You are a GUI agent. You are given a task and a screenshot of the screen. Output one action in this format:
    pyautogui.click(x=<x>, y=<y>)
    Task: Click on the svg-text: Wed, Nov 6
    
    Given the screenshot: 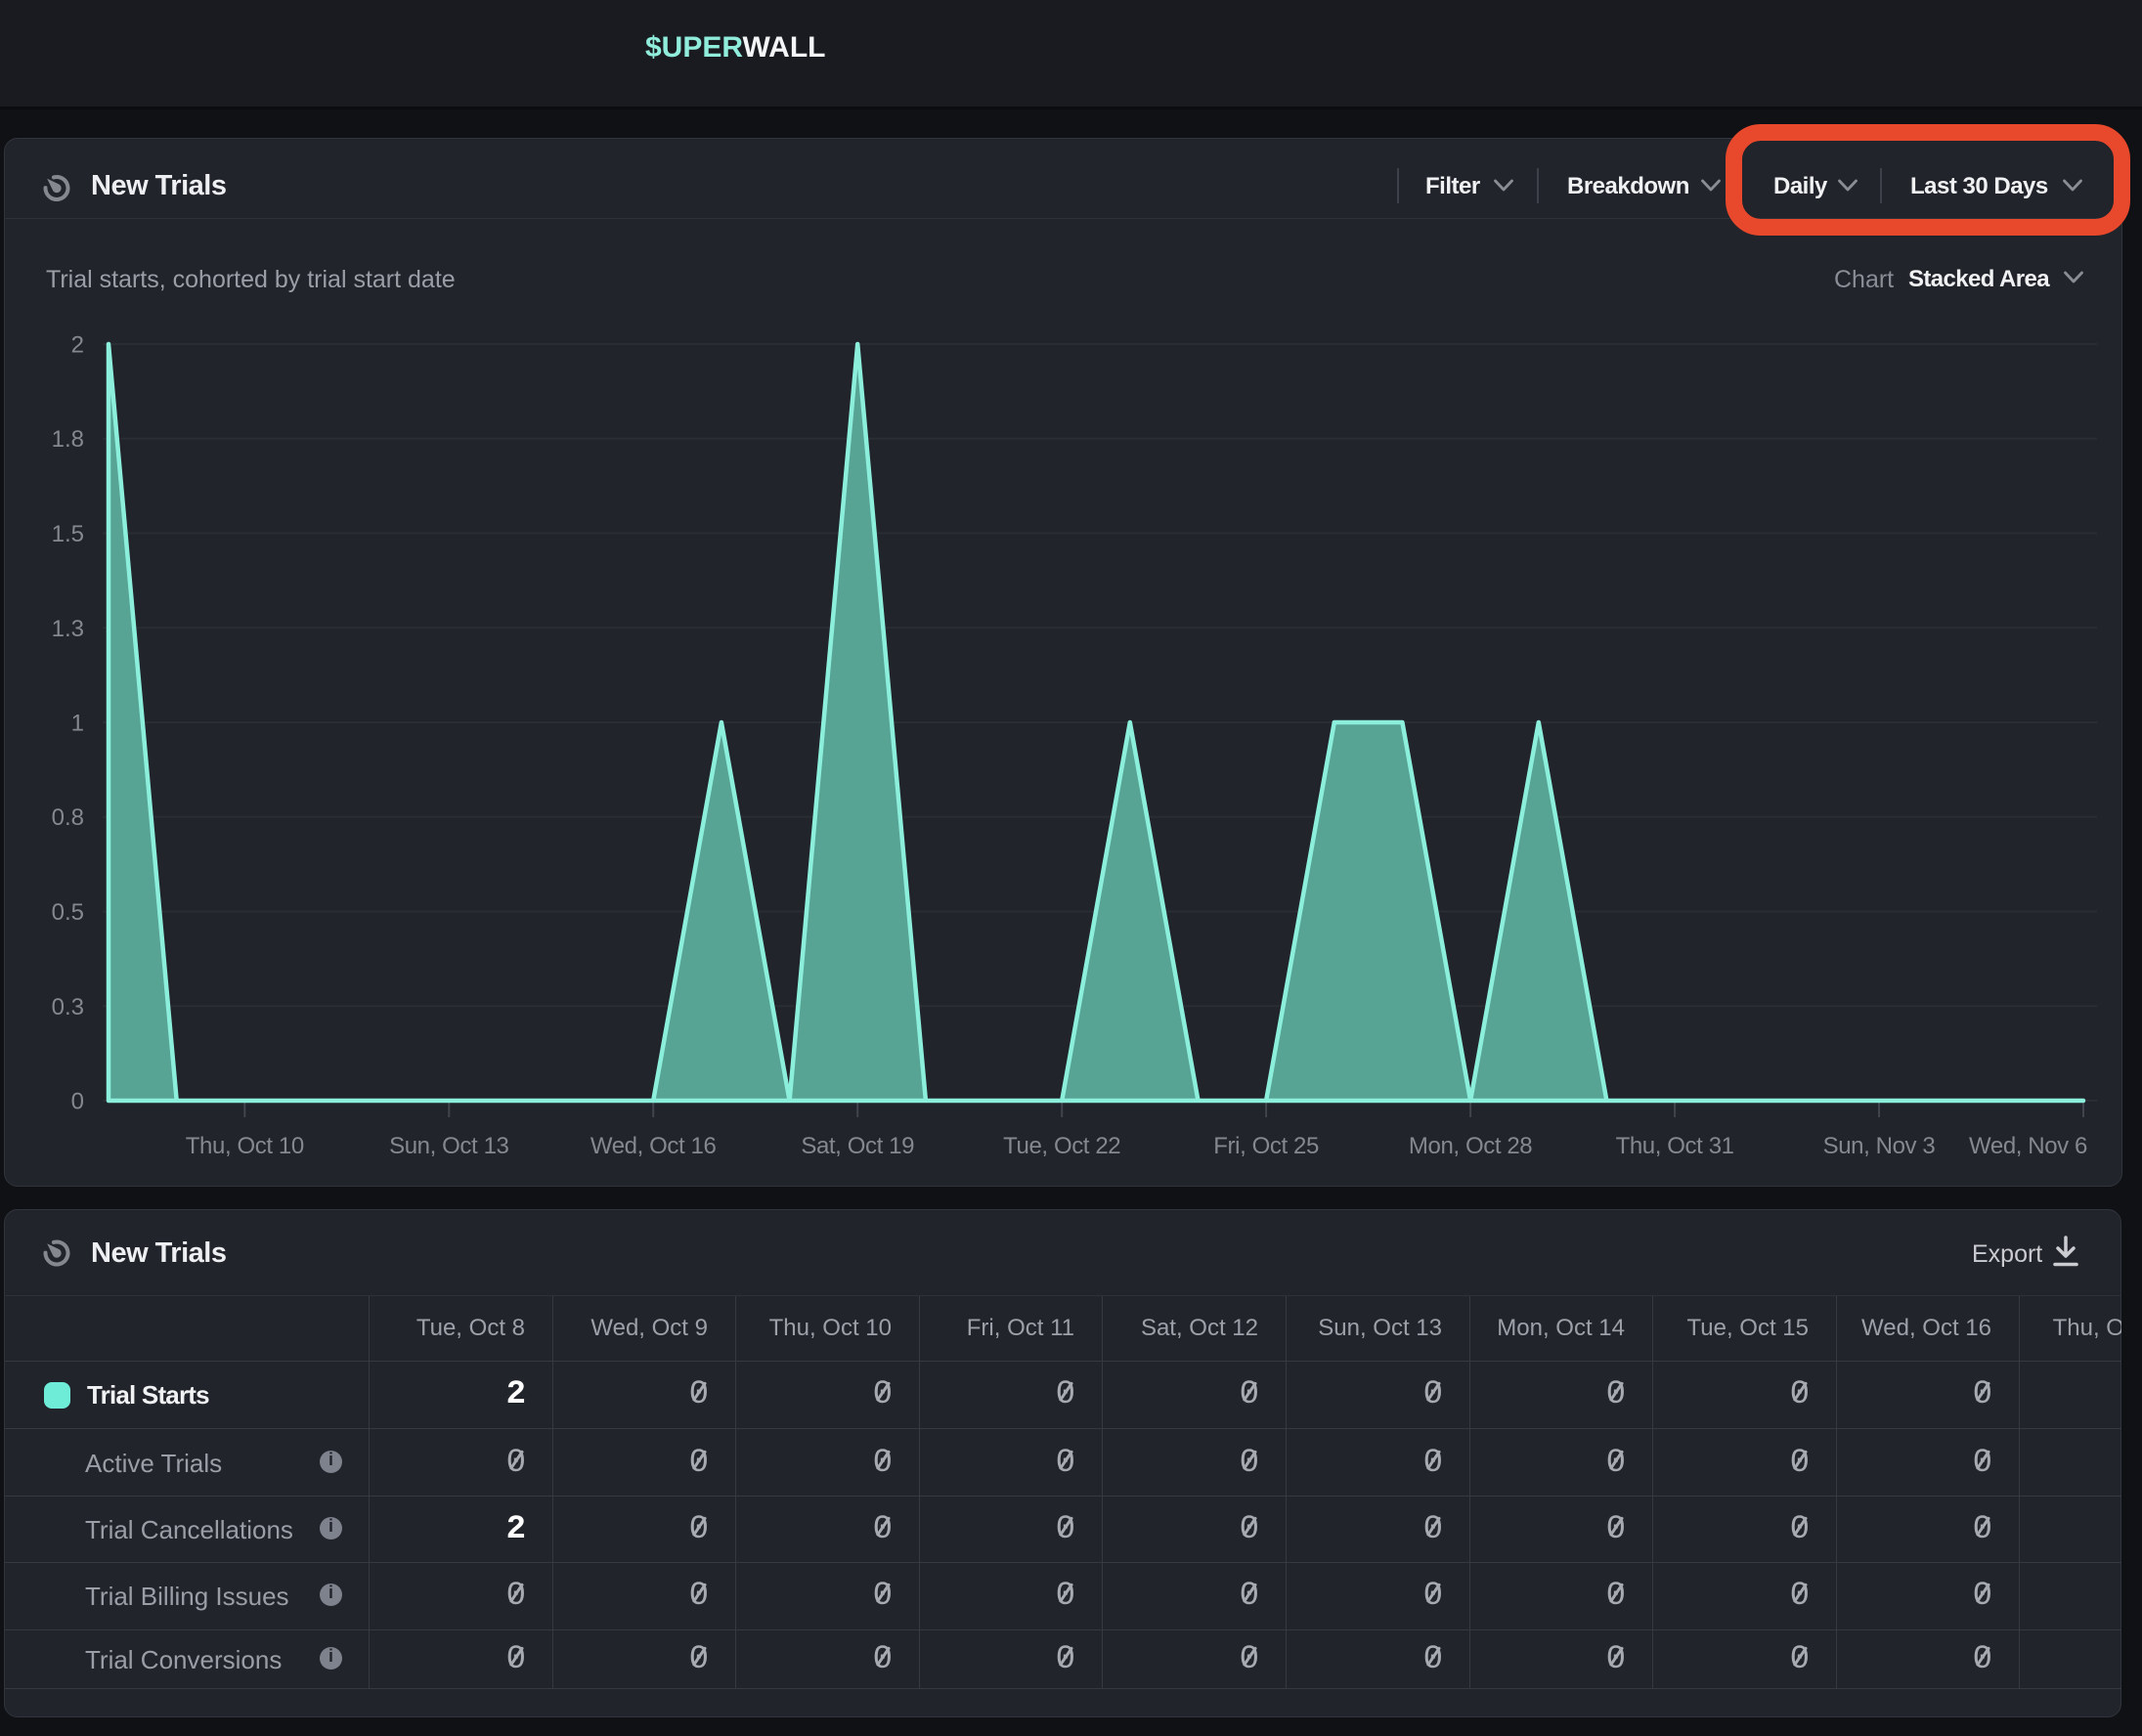 What is the action you would take?
    pyautogui.click(x=2028, y=1146)
    